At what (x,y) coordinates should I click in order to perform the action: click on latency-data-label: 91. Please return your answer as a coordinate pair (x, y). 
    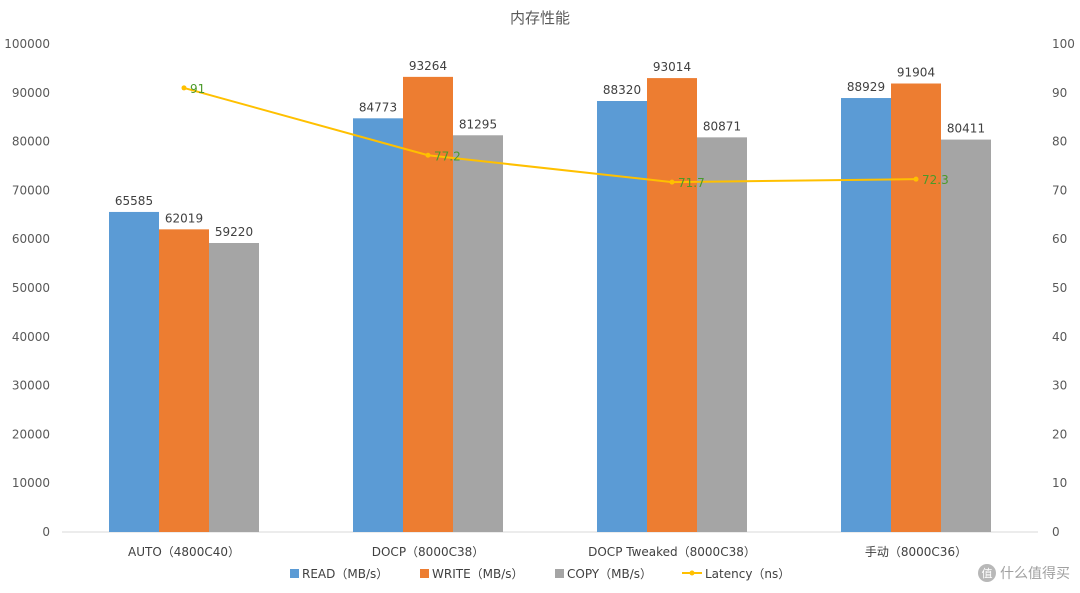
    Looking at the image, I should click on (197, 89).